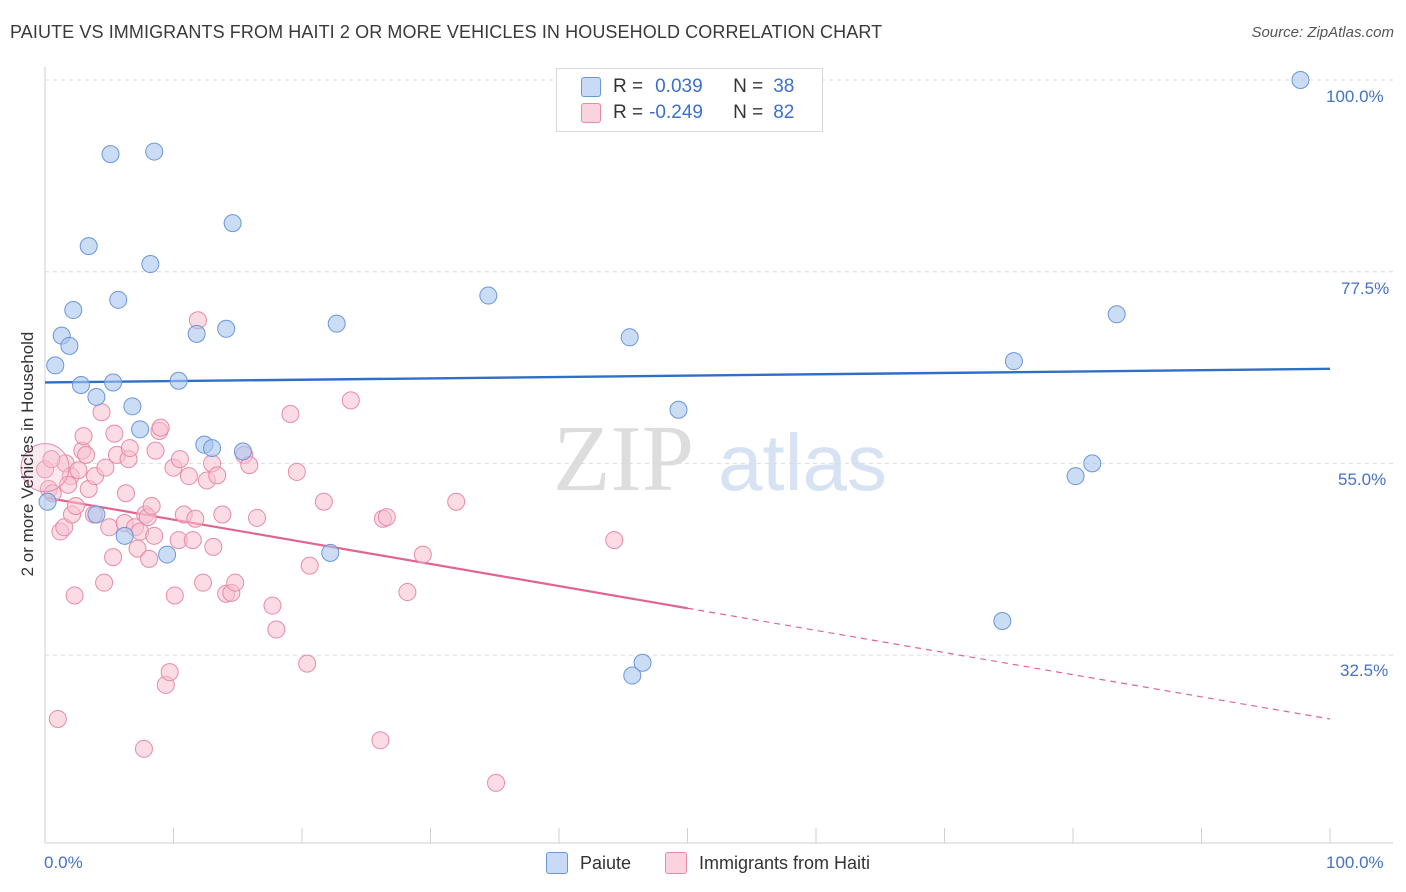 This screenshot has height=892, width=1406. I want to click on correlation-legend: R = 0.039 N = 38 R = -0.249 N = 82, so click(689, 100).